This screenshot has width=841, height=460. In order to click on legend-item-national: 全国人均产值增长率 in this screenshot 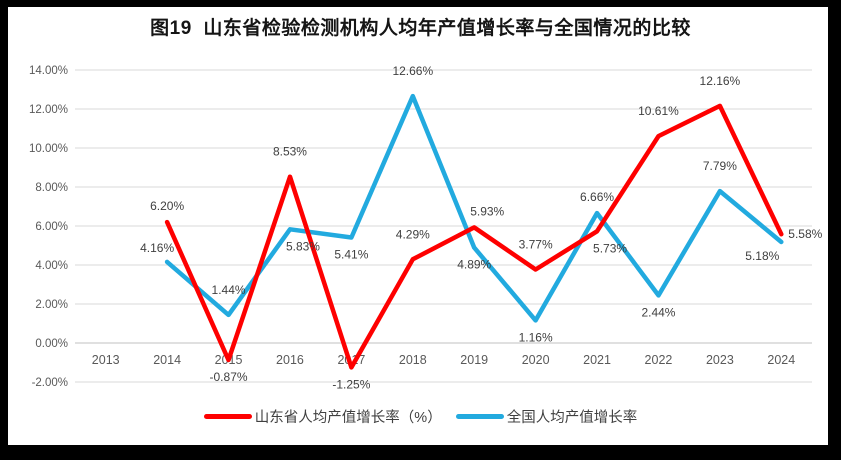, I will do `click(546, 416)`.